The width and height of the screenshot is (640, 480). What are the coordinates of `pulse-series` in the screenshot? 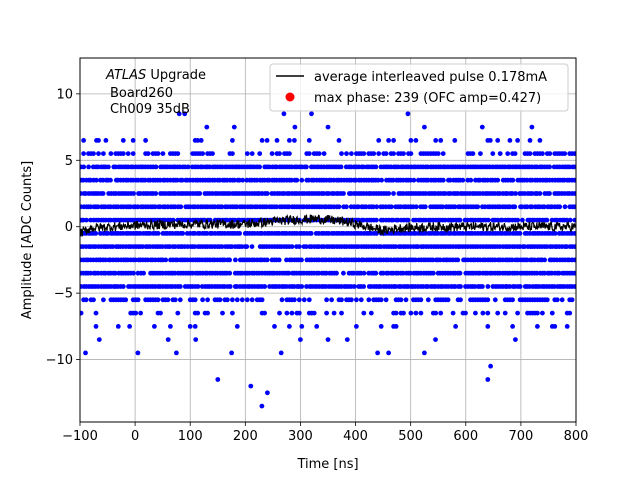 It's located at (328, 225).